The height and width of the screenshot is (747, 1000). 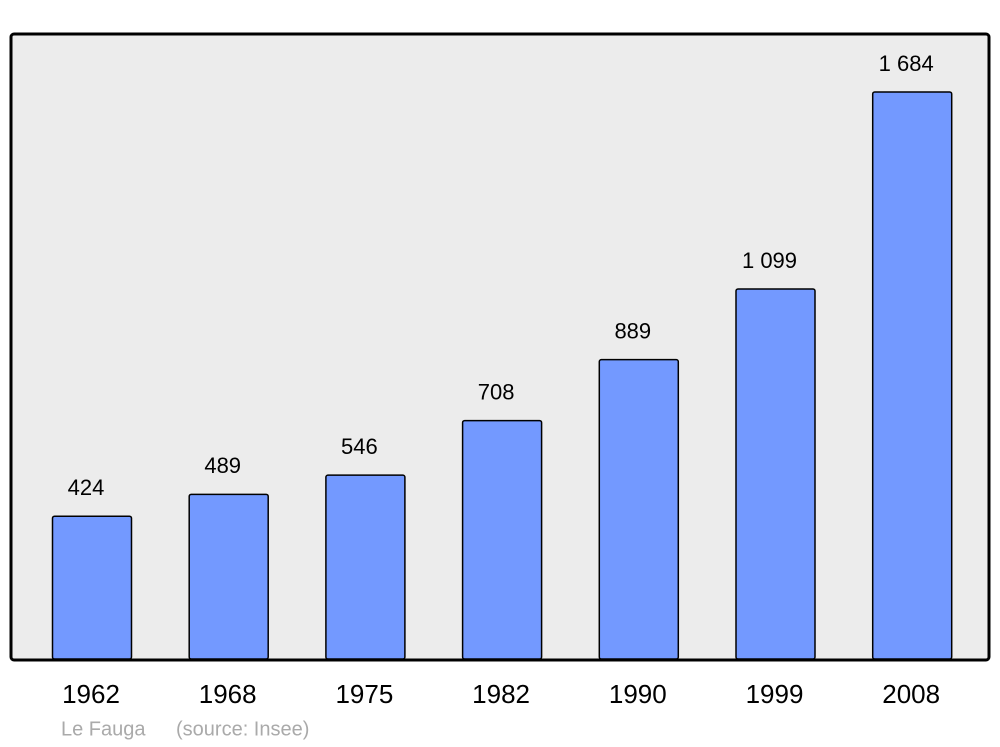 What do you see at coordinates (91, 694) in the screenshot?
I see `x-tick-label: 1962` at bounding box center [91, 694].